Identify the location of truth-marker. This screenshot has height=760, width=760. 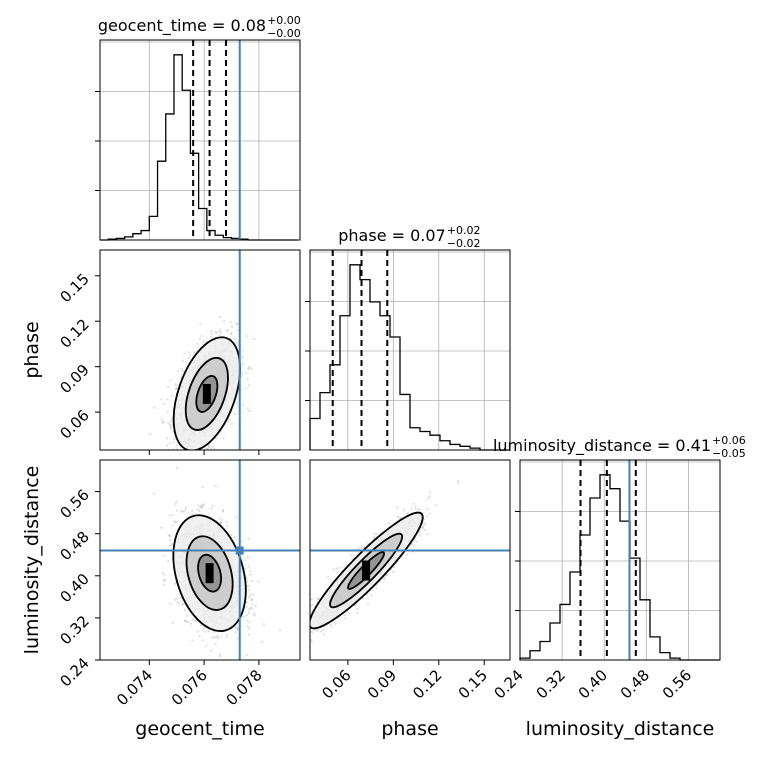
(239, 550).